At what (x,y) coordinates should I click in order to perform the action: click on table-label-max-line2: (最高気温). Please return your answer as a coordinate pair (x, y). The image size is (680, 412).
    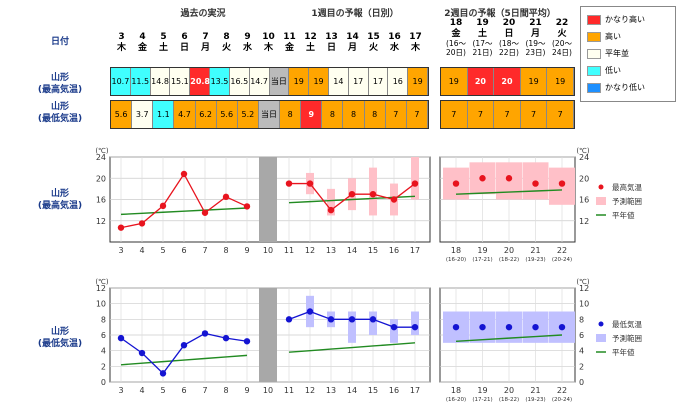
    Looking at the image, I should click on (60, 90).